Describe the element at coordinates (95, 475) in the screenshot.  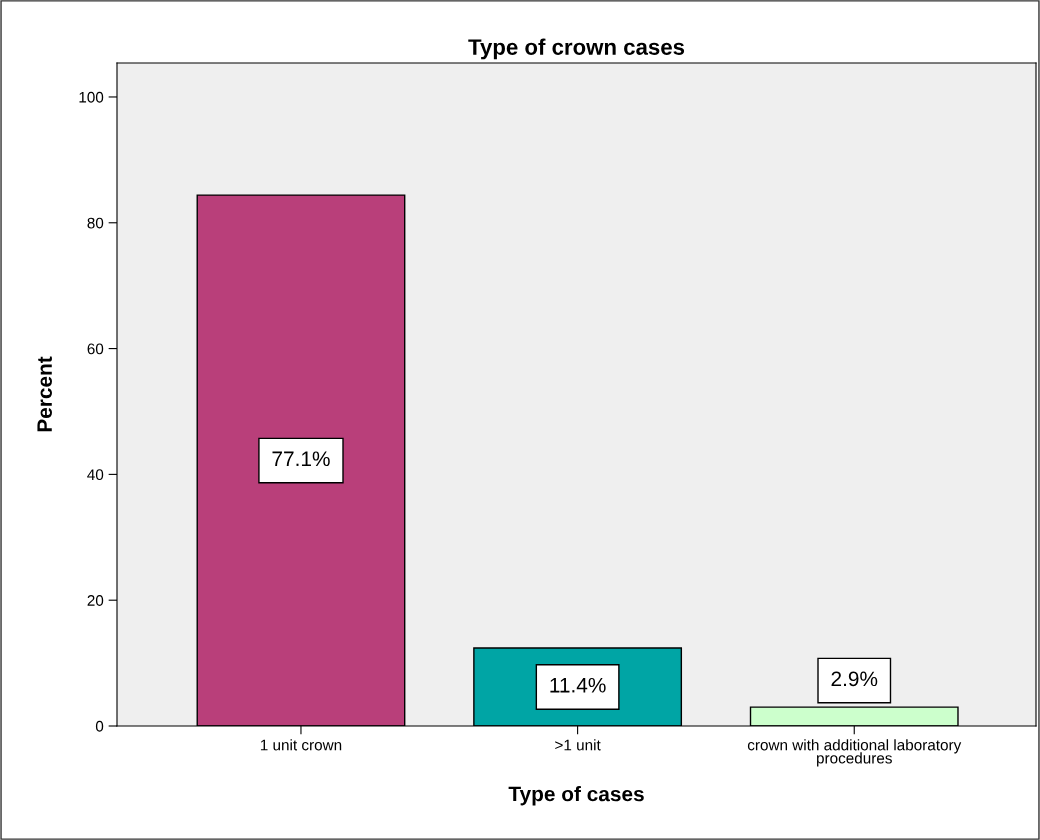
I see `y-tick-label: 40` at that location.